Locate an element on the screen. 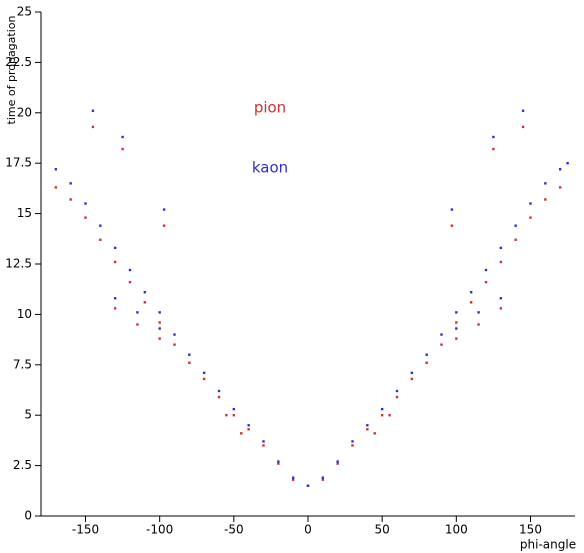 The height and width of the screenshot is (553, 584). y-tick-label: 22.5 is located at coordinates (18, 62).